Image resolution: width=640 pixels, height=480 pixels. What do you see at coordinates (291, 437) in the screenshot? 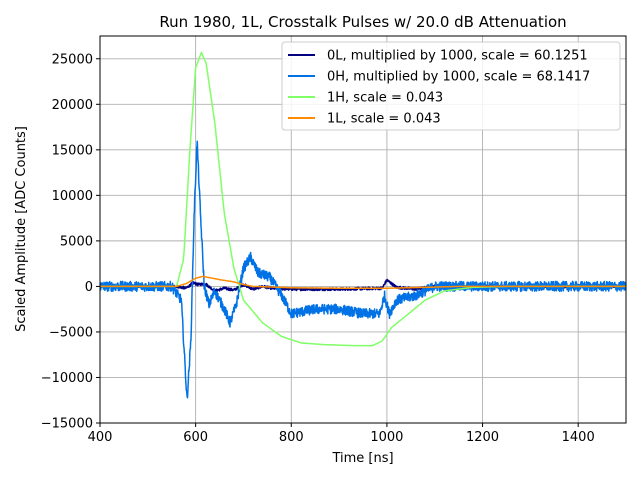
I see `x-tick-label: 800` at bounding box center [291, 437].